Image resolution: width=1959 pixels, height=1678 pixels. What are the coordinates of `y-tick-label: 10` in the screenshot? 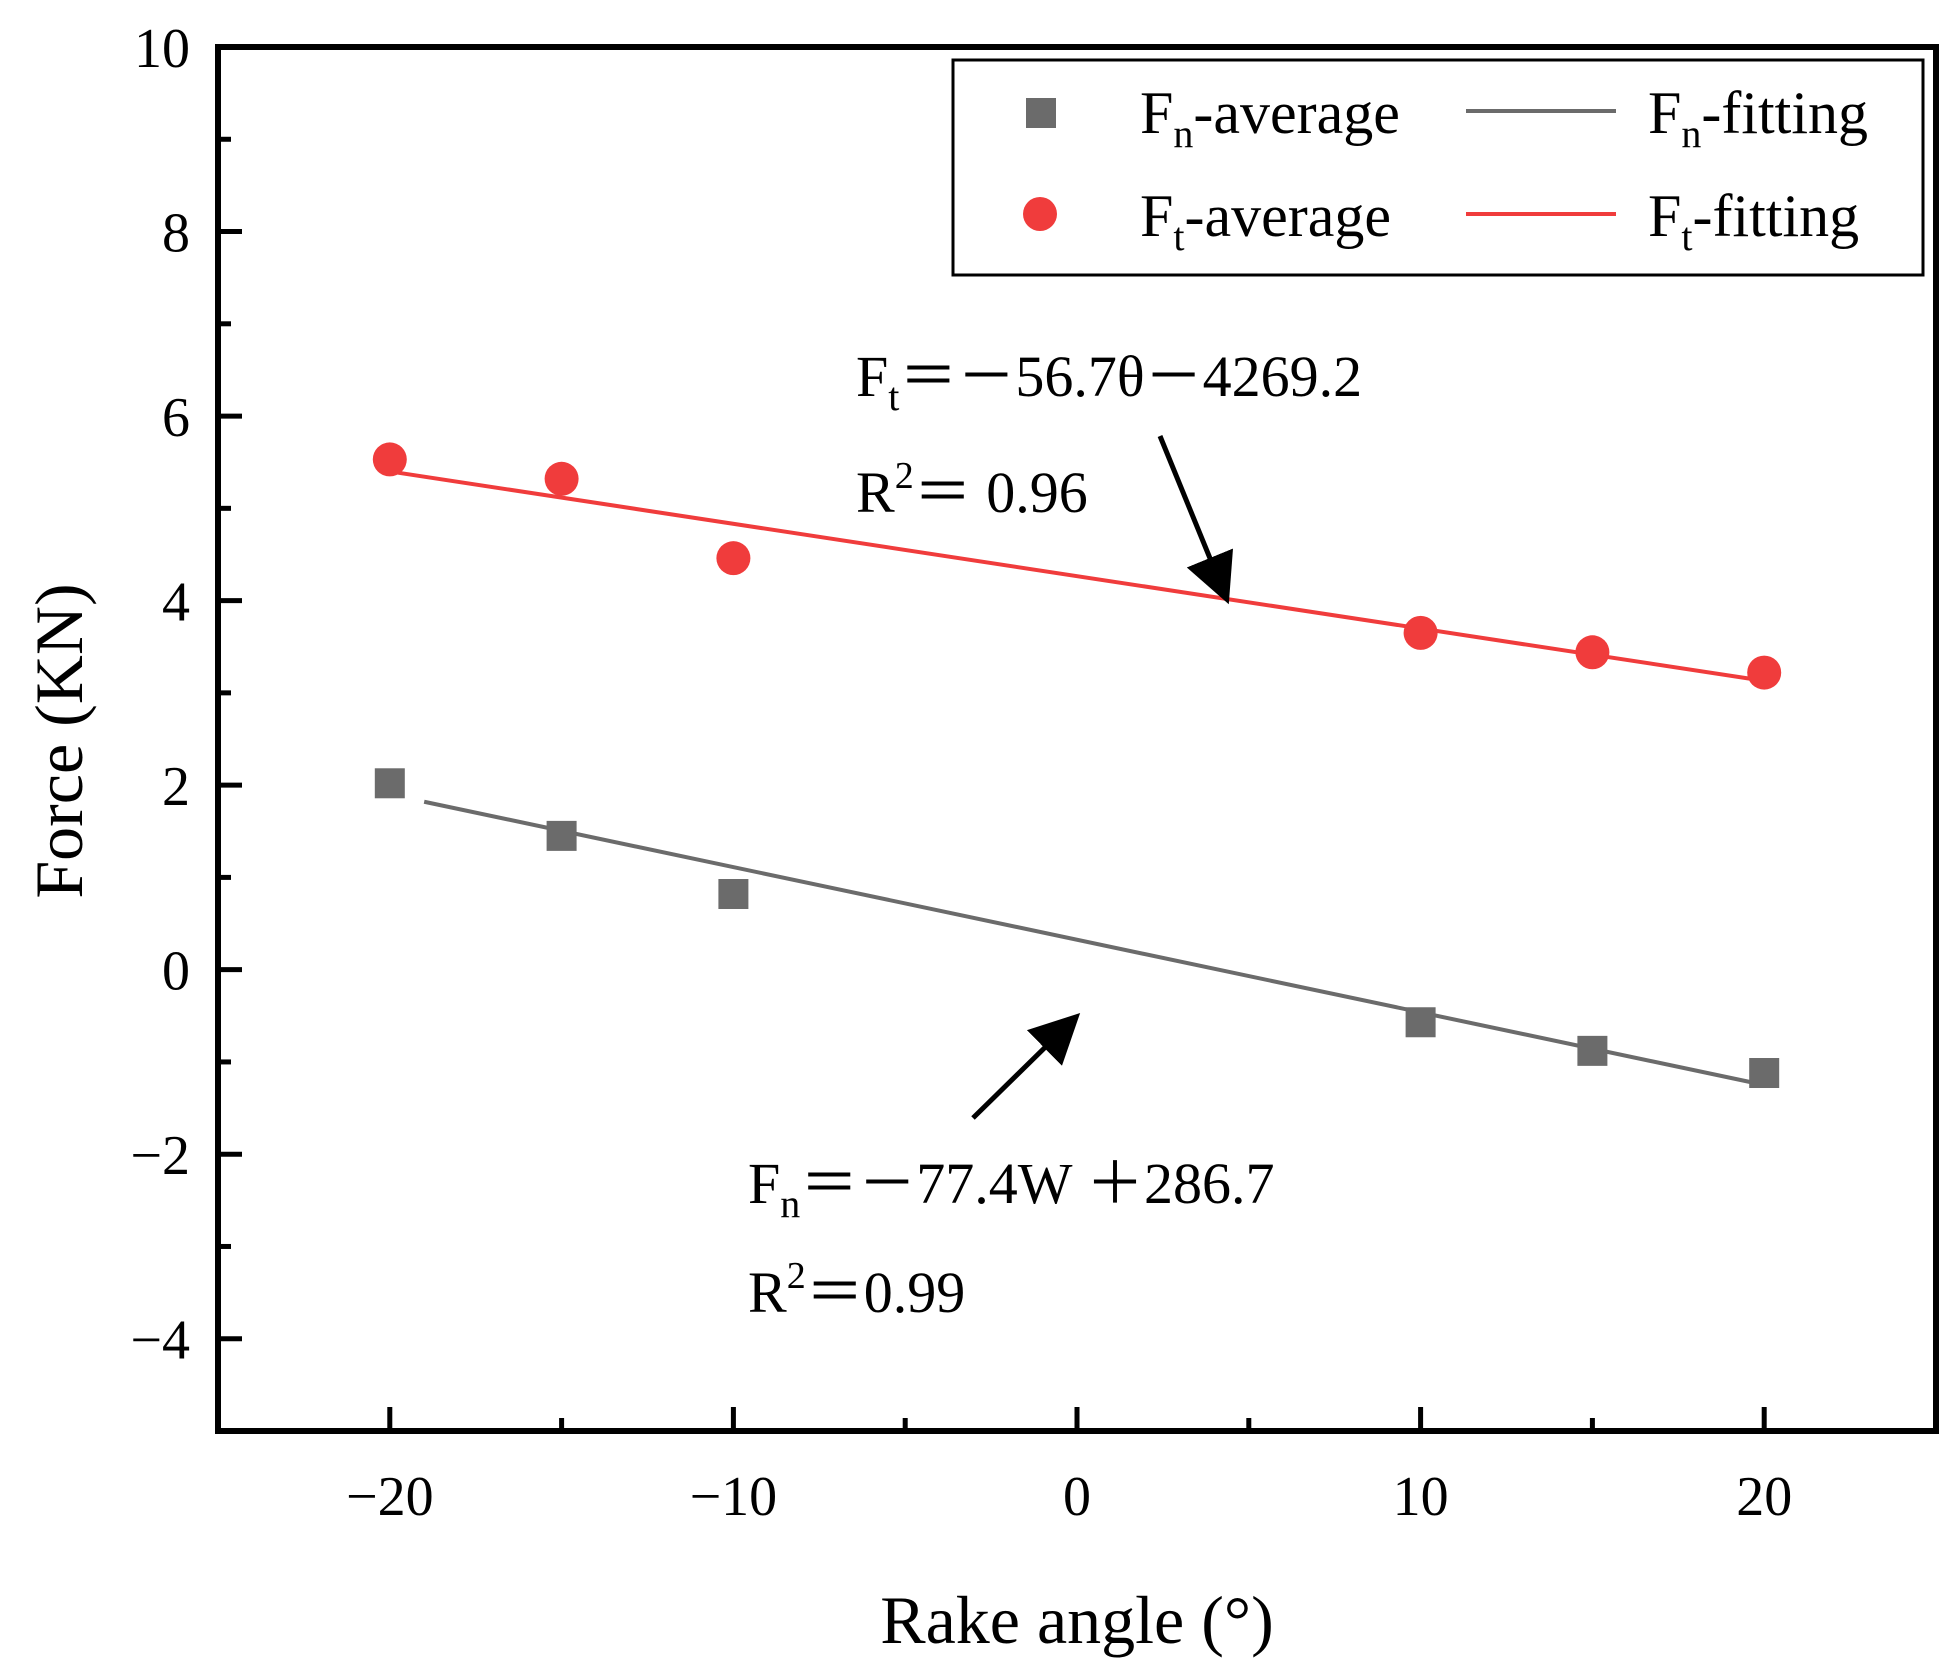 It's located at (162, 49).